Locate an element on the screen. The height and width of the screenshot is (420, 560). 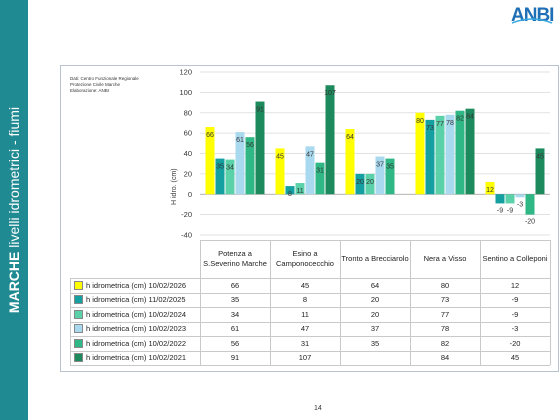
table-cell: 82 is located at coordinates (445, 343).